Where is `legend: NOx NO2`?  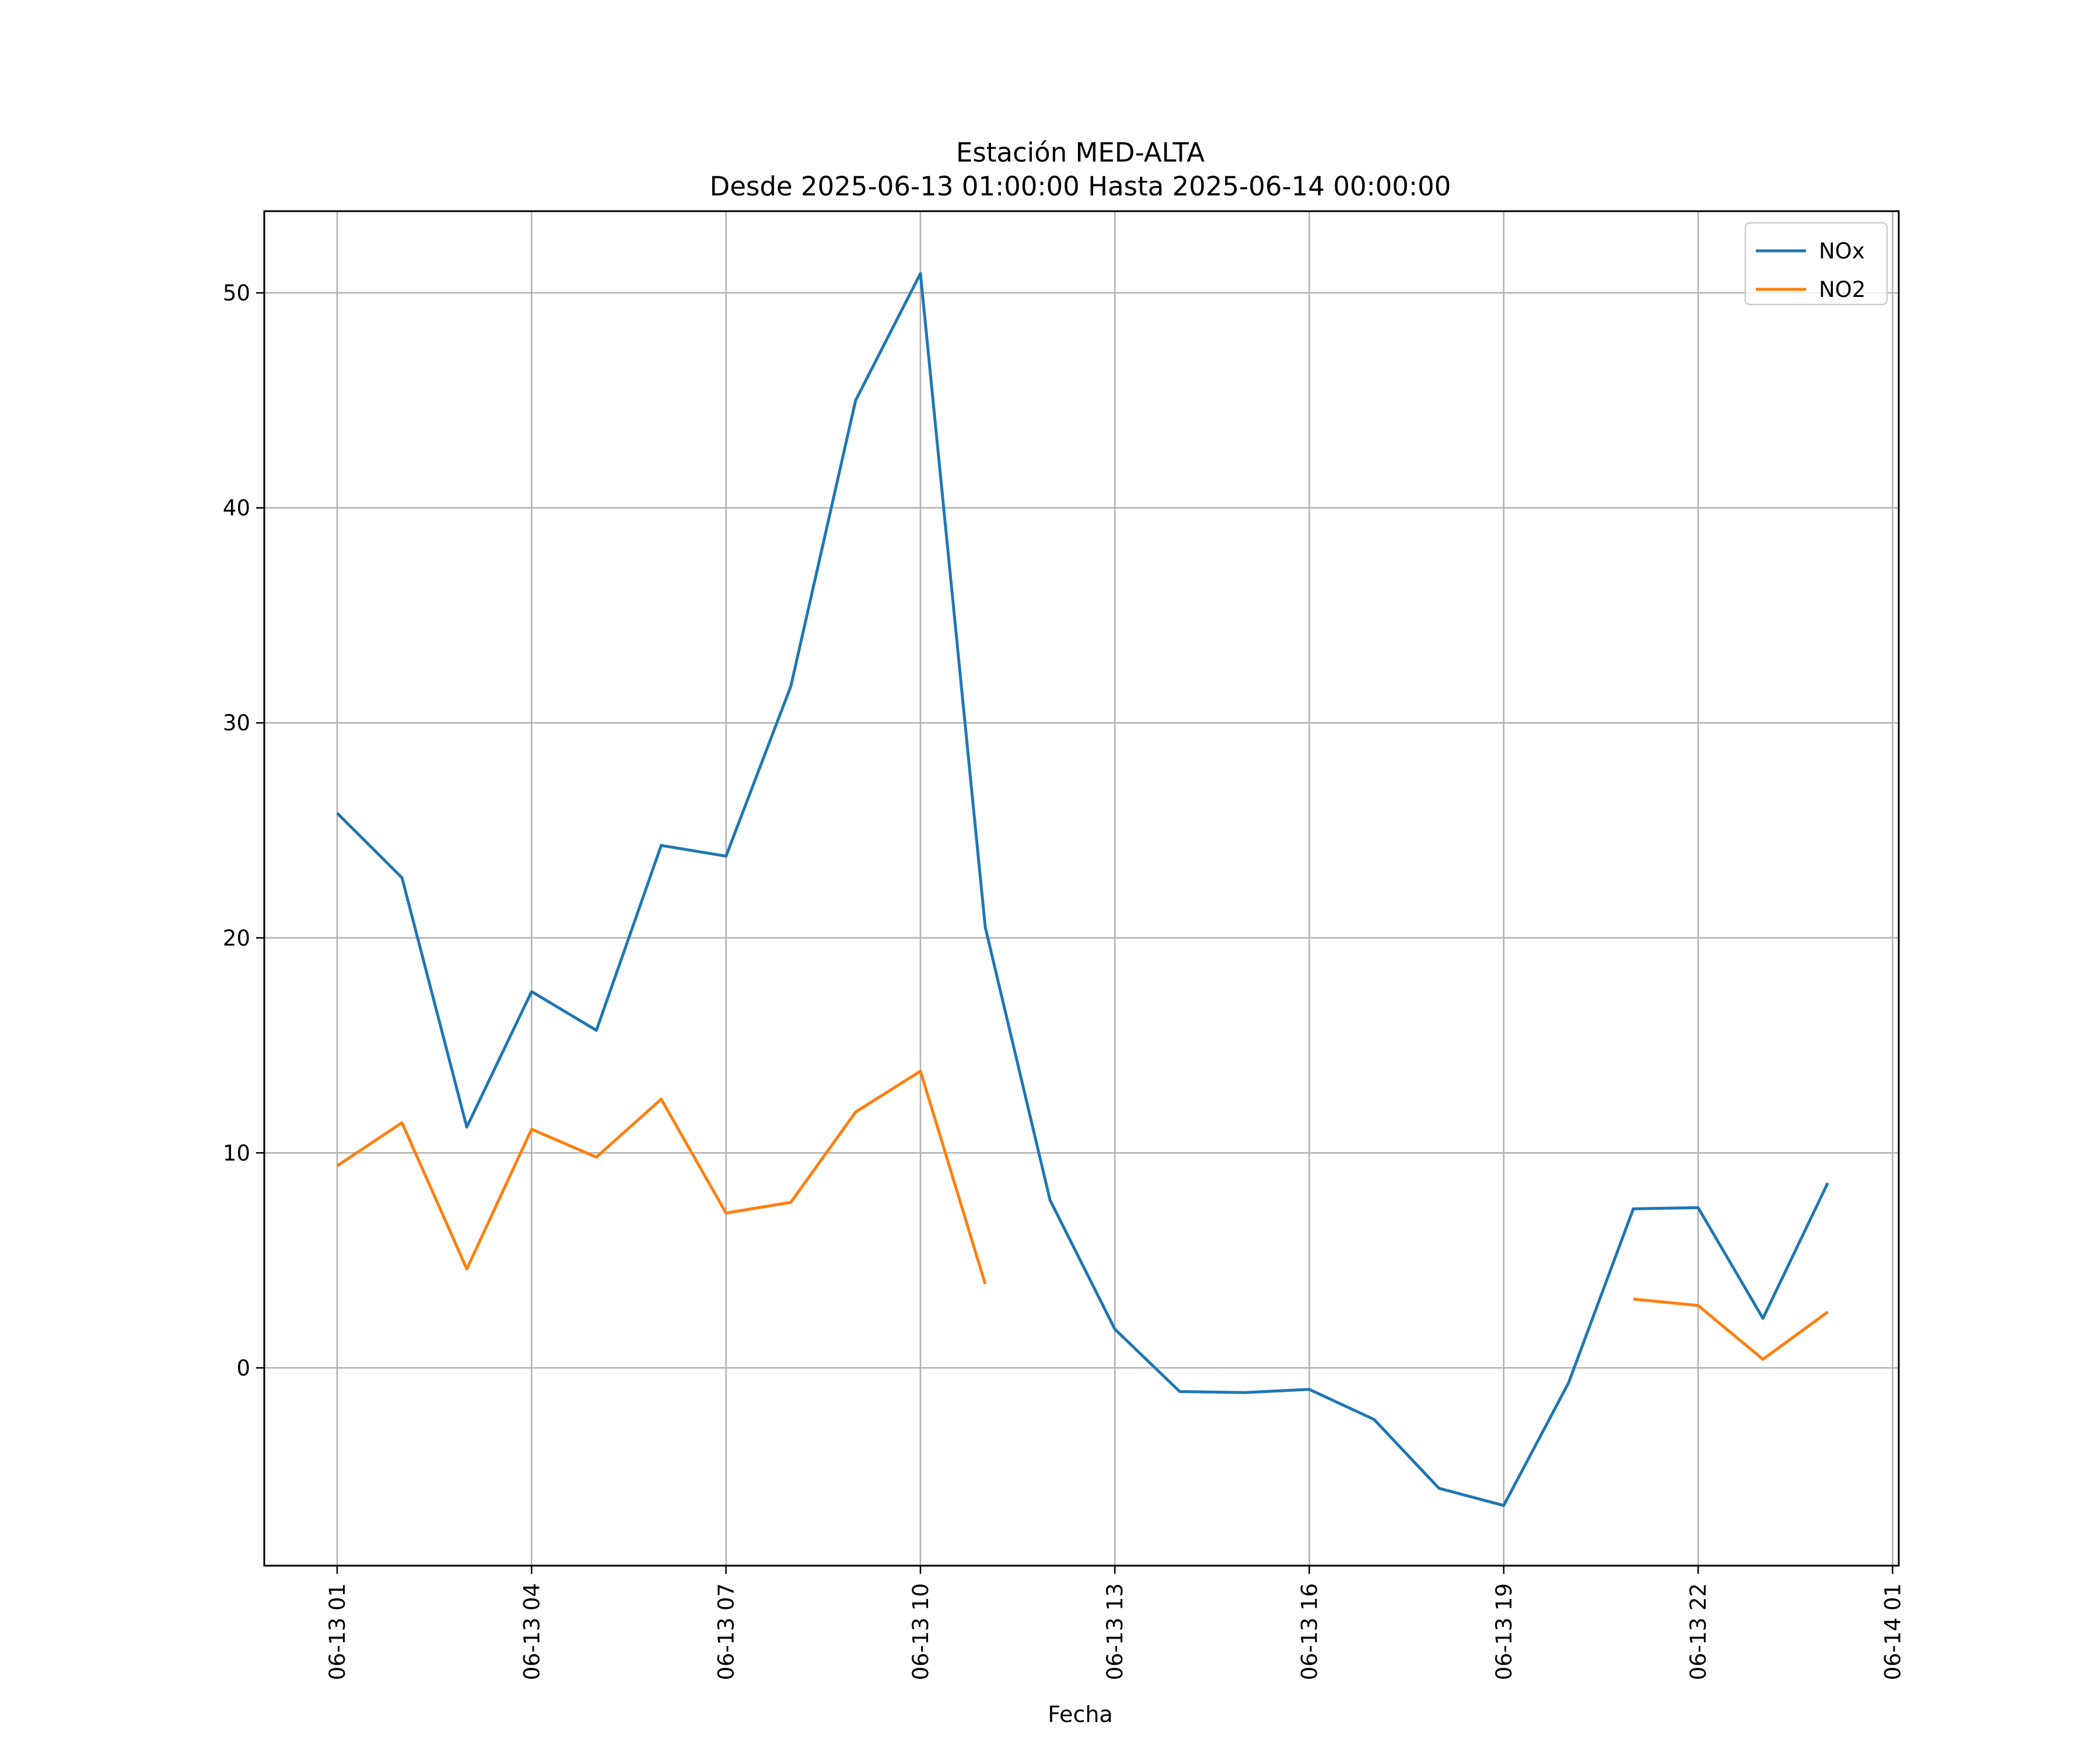
legend: NOx NO2 is located at coordinates (1816, 264).